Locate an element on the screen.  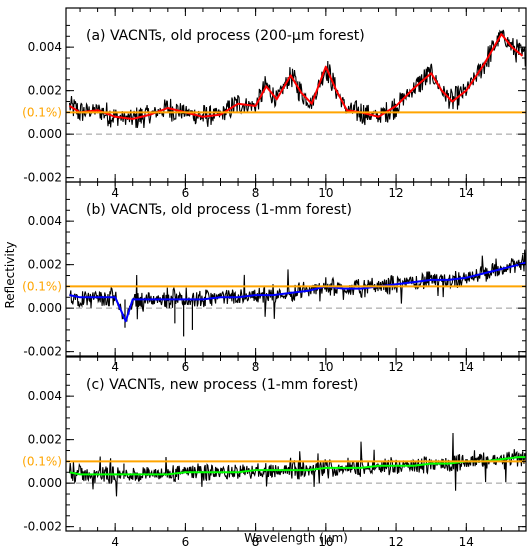
x-axis-label: Wavelength (μm) is located at coordinates (296, 538).